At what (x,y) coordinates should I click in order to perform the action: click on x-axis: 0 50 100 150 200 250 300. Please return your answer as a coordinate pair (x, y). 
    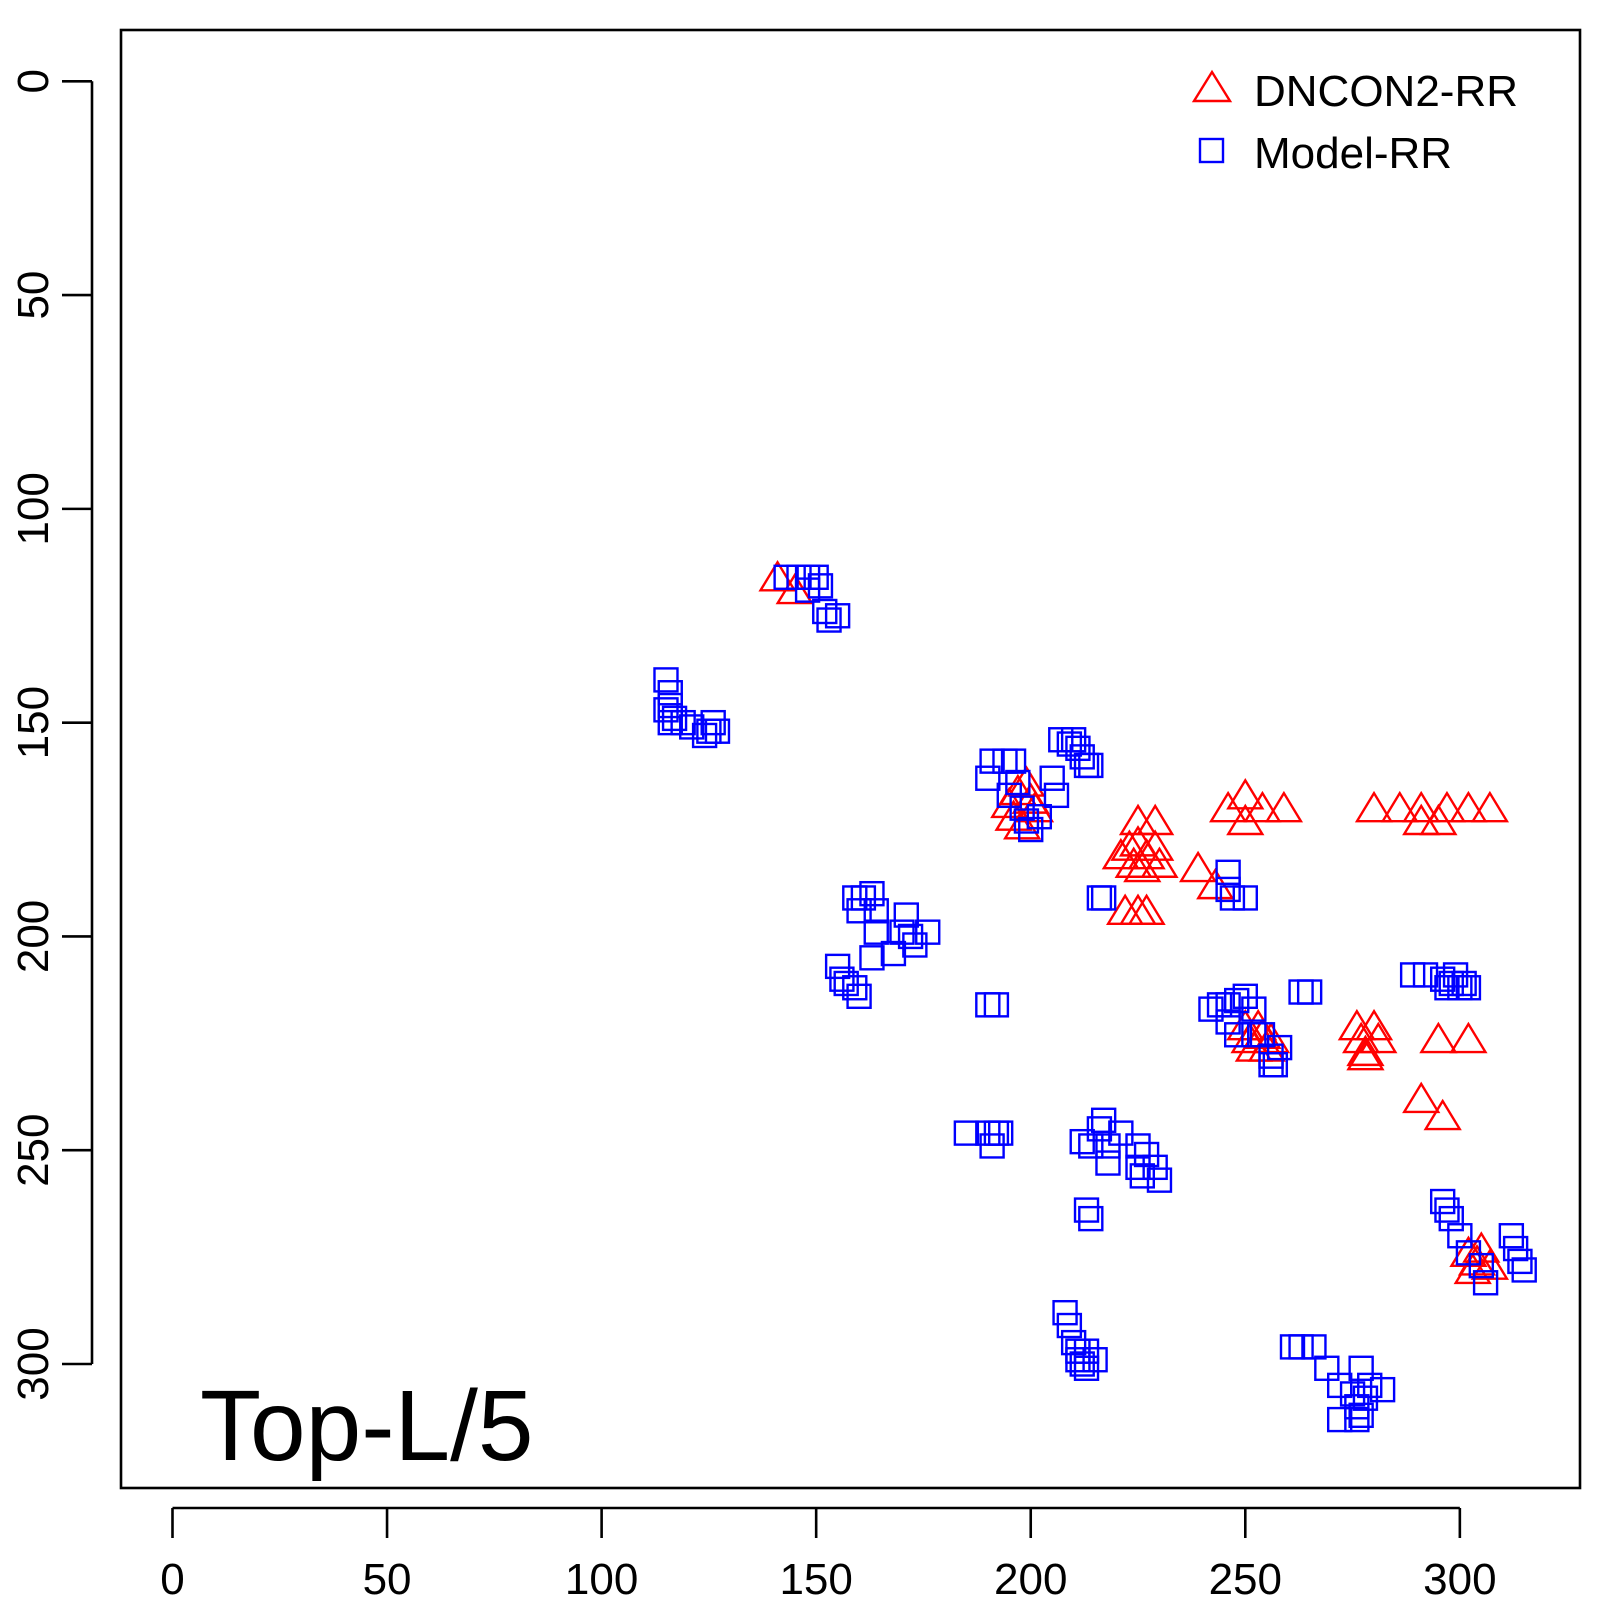
    Looking at the image, I should click on (828, 1553).